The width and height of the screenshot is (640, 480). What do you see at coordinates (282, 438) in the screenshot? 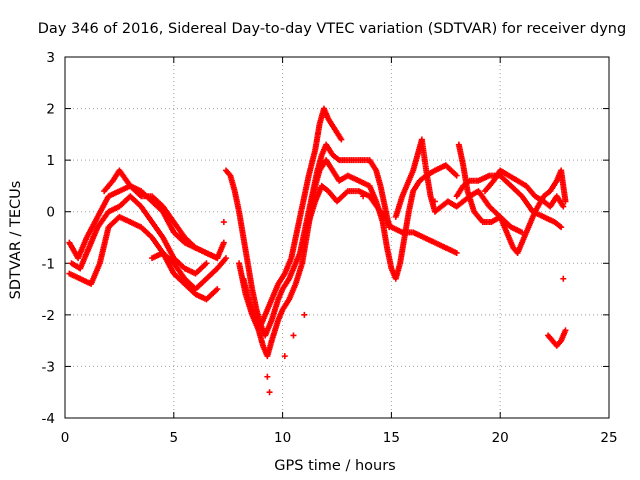
I see `x-tick-label: 10` at bounding box center [282, 438].